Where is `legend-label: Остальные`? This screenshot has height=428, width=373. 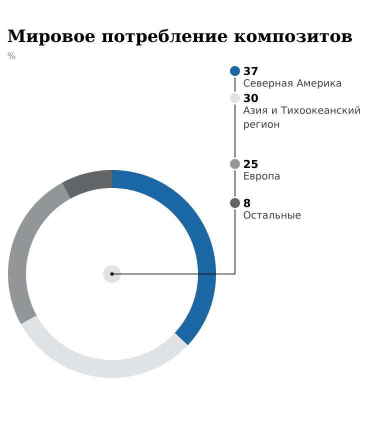 legend-label: Остальные is located at coordinates (272, 215).